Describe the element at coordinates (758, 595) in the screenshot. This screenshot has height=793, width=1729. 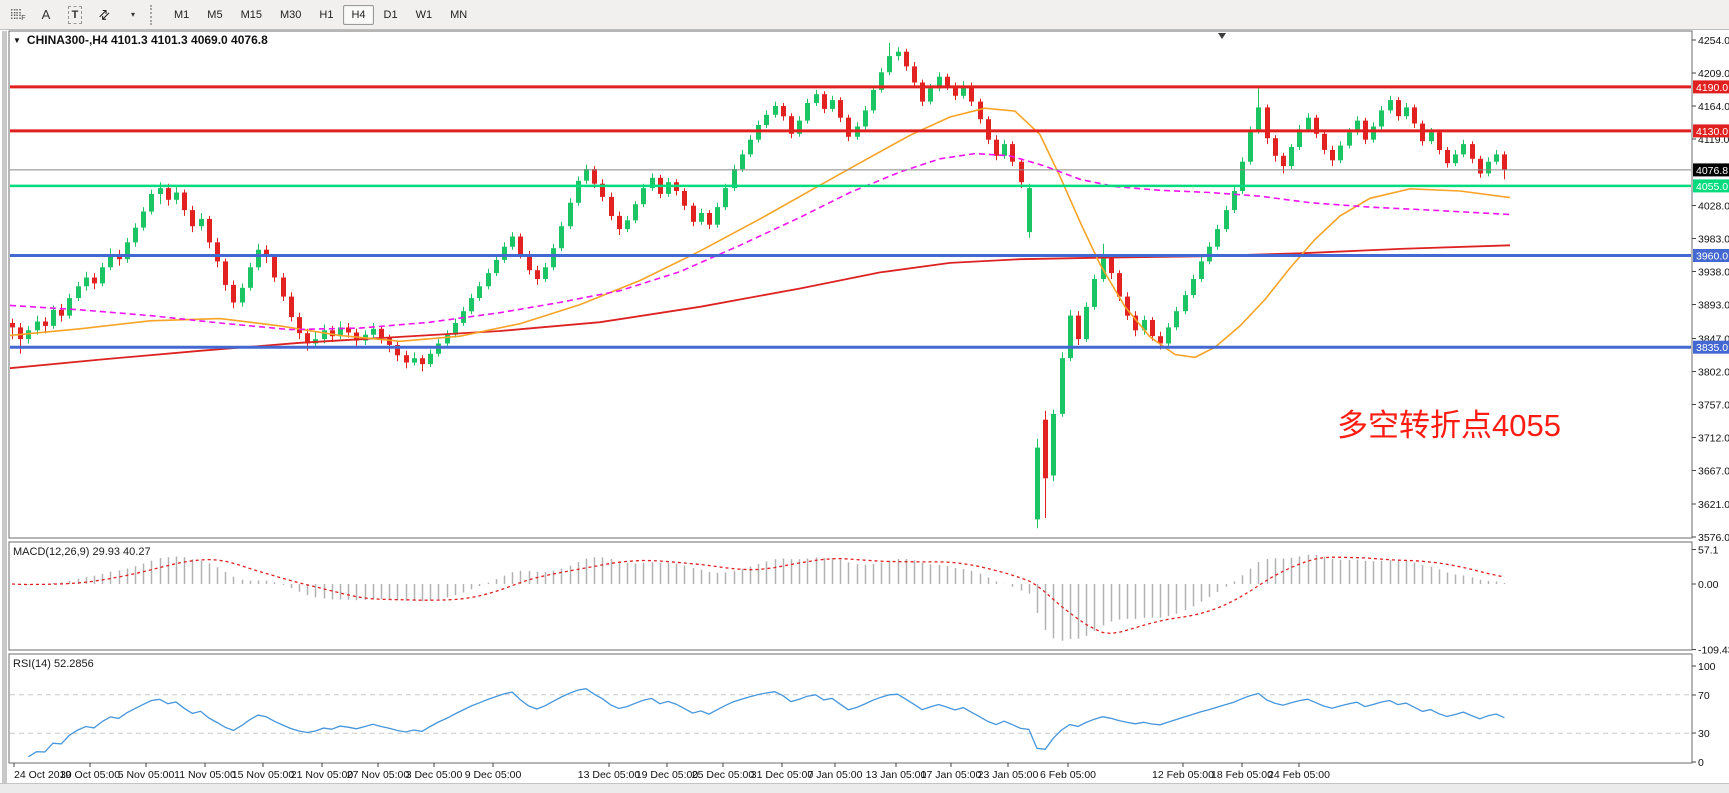
I see `macd-signal-line` at that location.